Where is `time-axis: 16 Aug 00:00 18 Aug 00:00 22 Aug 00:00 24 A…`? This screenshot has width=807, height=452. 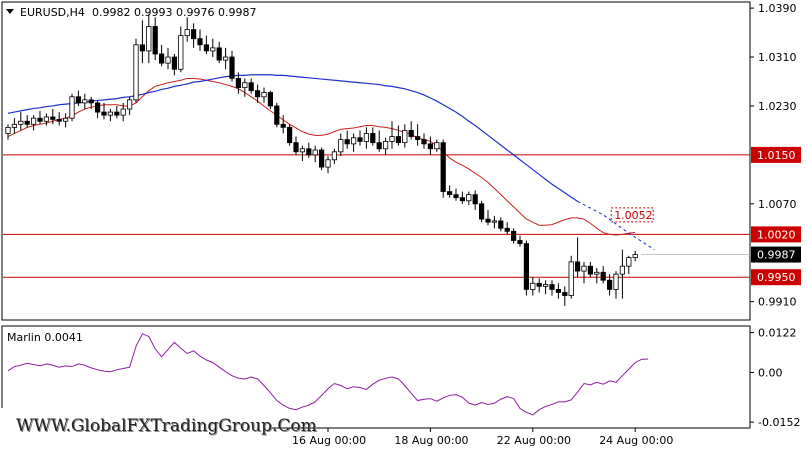 time-axis: 16 Aug 00:00 18 Aug 00:00 22 Aug 00:00 24 A… is located at coordinates (482, 437).